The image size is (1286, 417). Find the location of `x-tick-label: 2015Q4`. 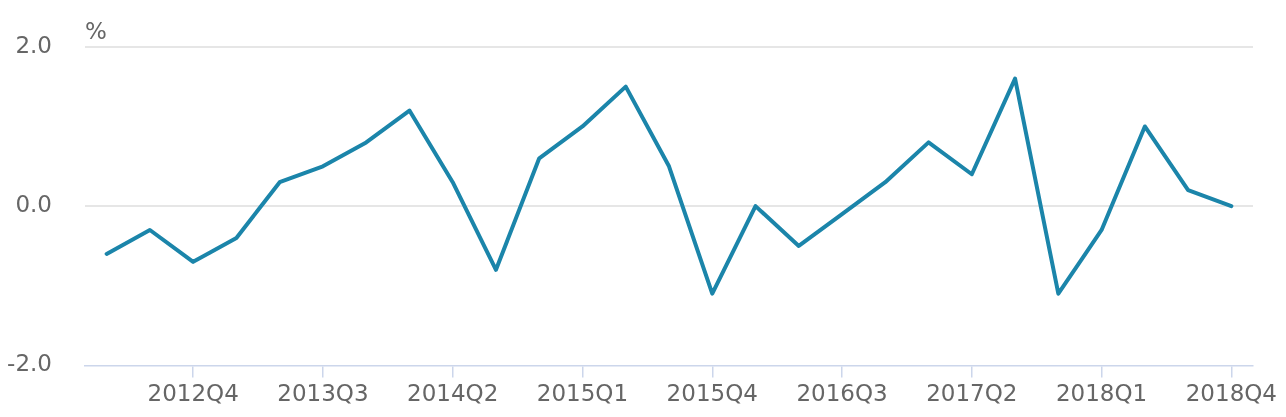

x-tick-label: 2015Q4 is located at coordinates (712, 393).